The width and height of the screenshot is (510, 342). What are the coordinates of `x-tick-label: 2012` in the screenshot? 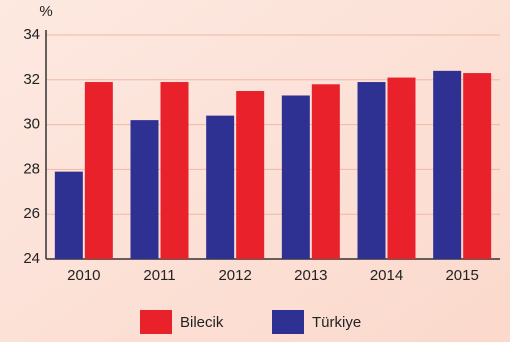 It's located at (234, 275).